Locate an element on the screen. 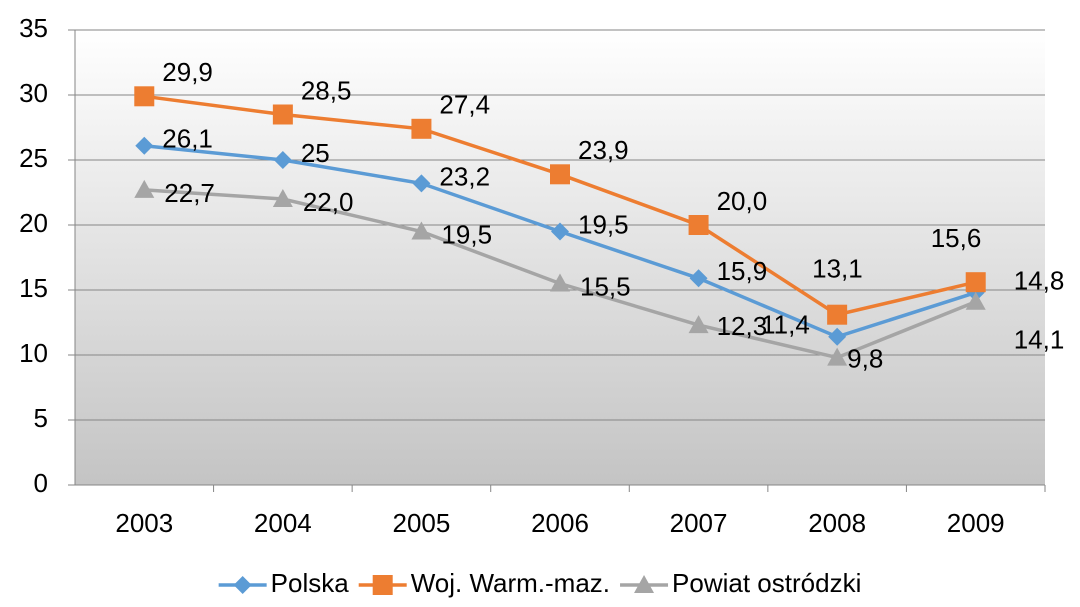  x-tick-label: 2007 is located at coordinates (699, 523).